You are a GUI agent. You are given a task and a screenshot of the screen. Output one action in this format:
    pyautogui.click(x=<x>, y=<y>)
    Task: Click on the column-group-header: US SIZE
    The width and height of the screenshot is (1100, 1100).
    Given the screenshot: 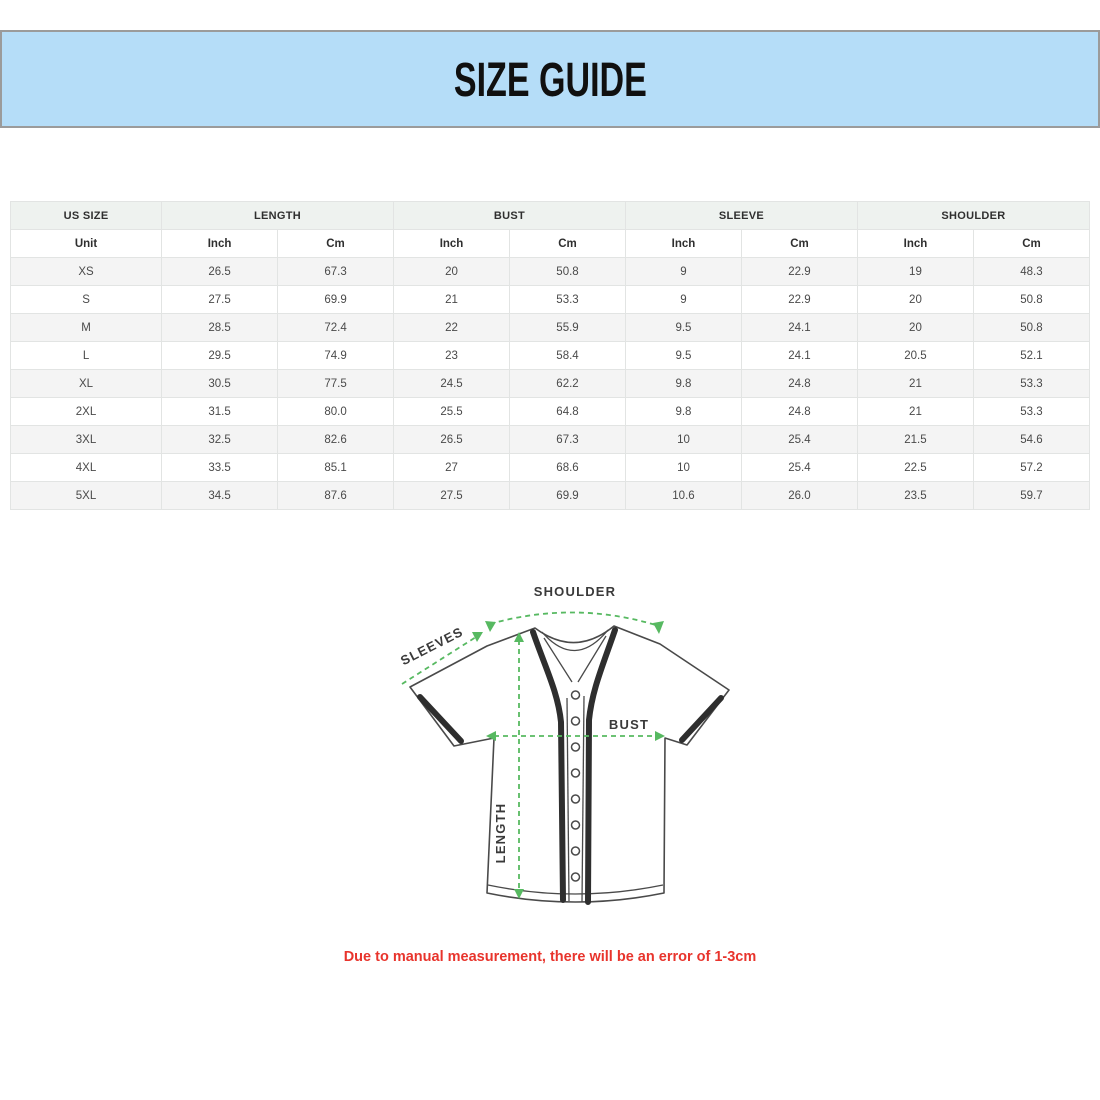 What is the action you would take?
    pyautogui.click(x=86, y=215)
    